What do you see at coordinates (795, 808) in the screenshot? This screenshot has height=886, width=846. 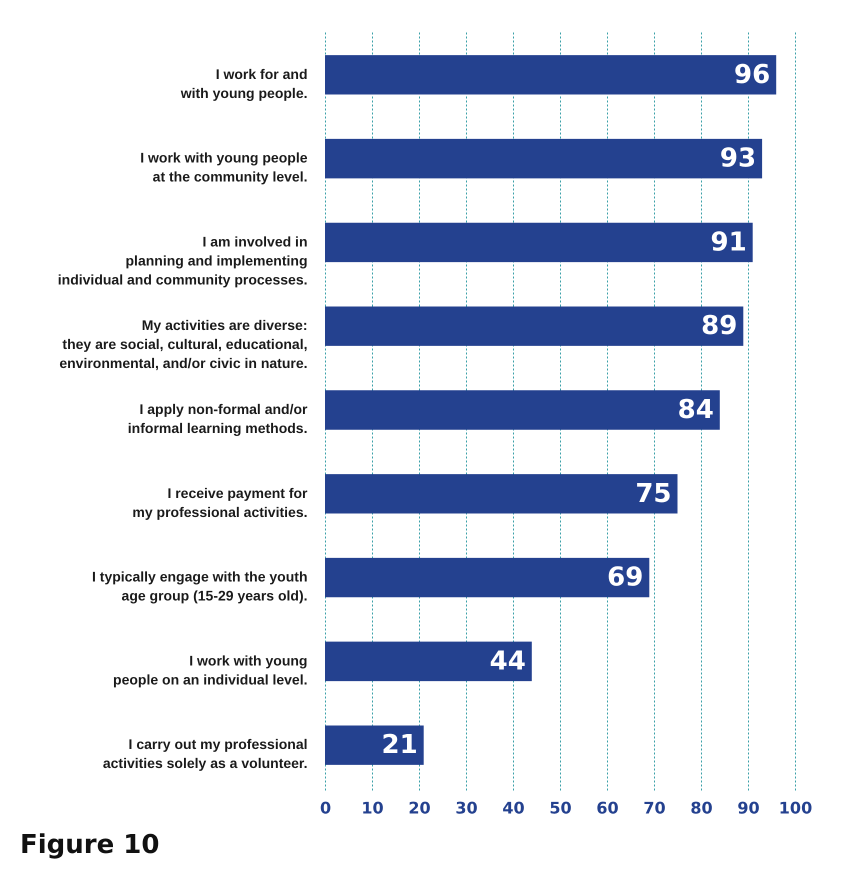 I see `x-tick-label: 100` at bounding box center [795, 808].